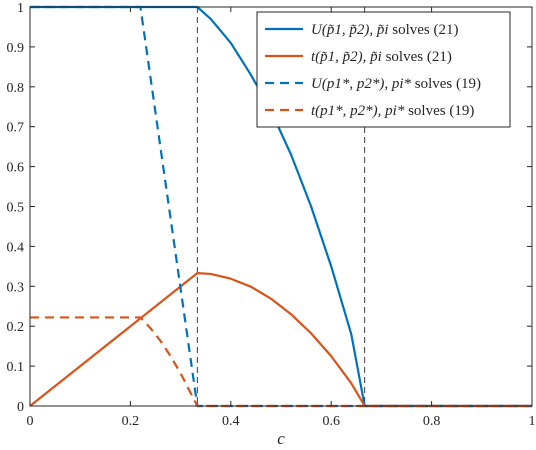 This screenshot has height=450, width=536. I want to click on y-tick-label: 0.9, so click(16, 48).